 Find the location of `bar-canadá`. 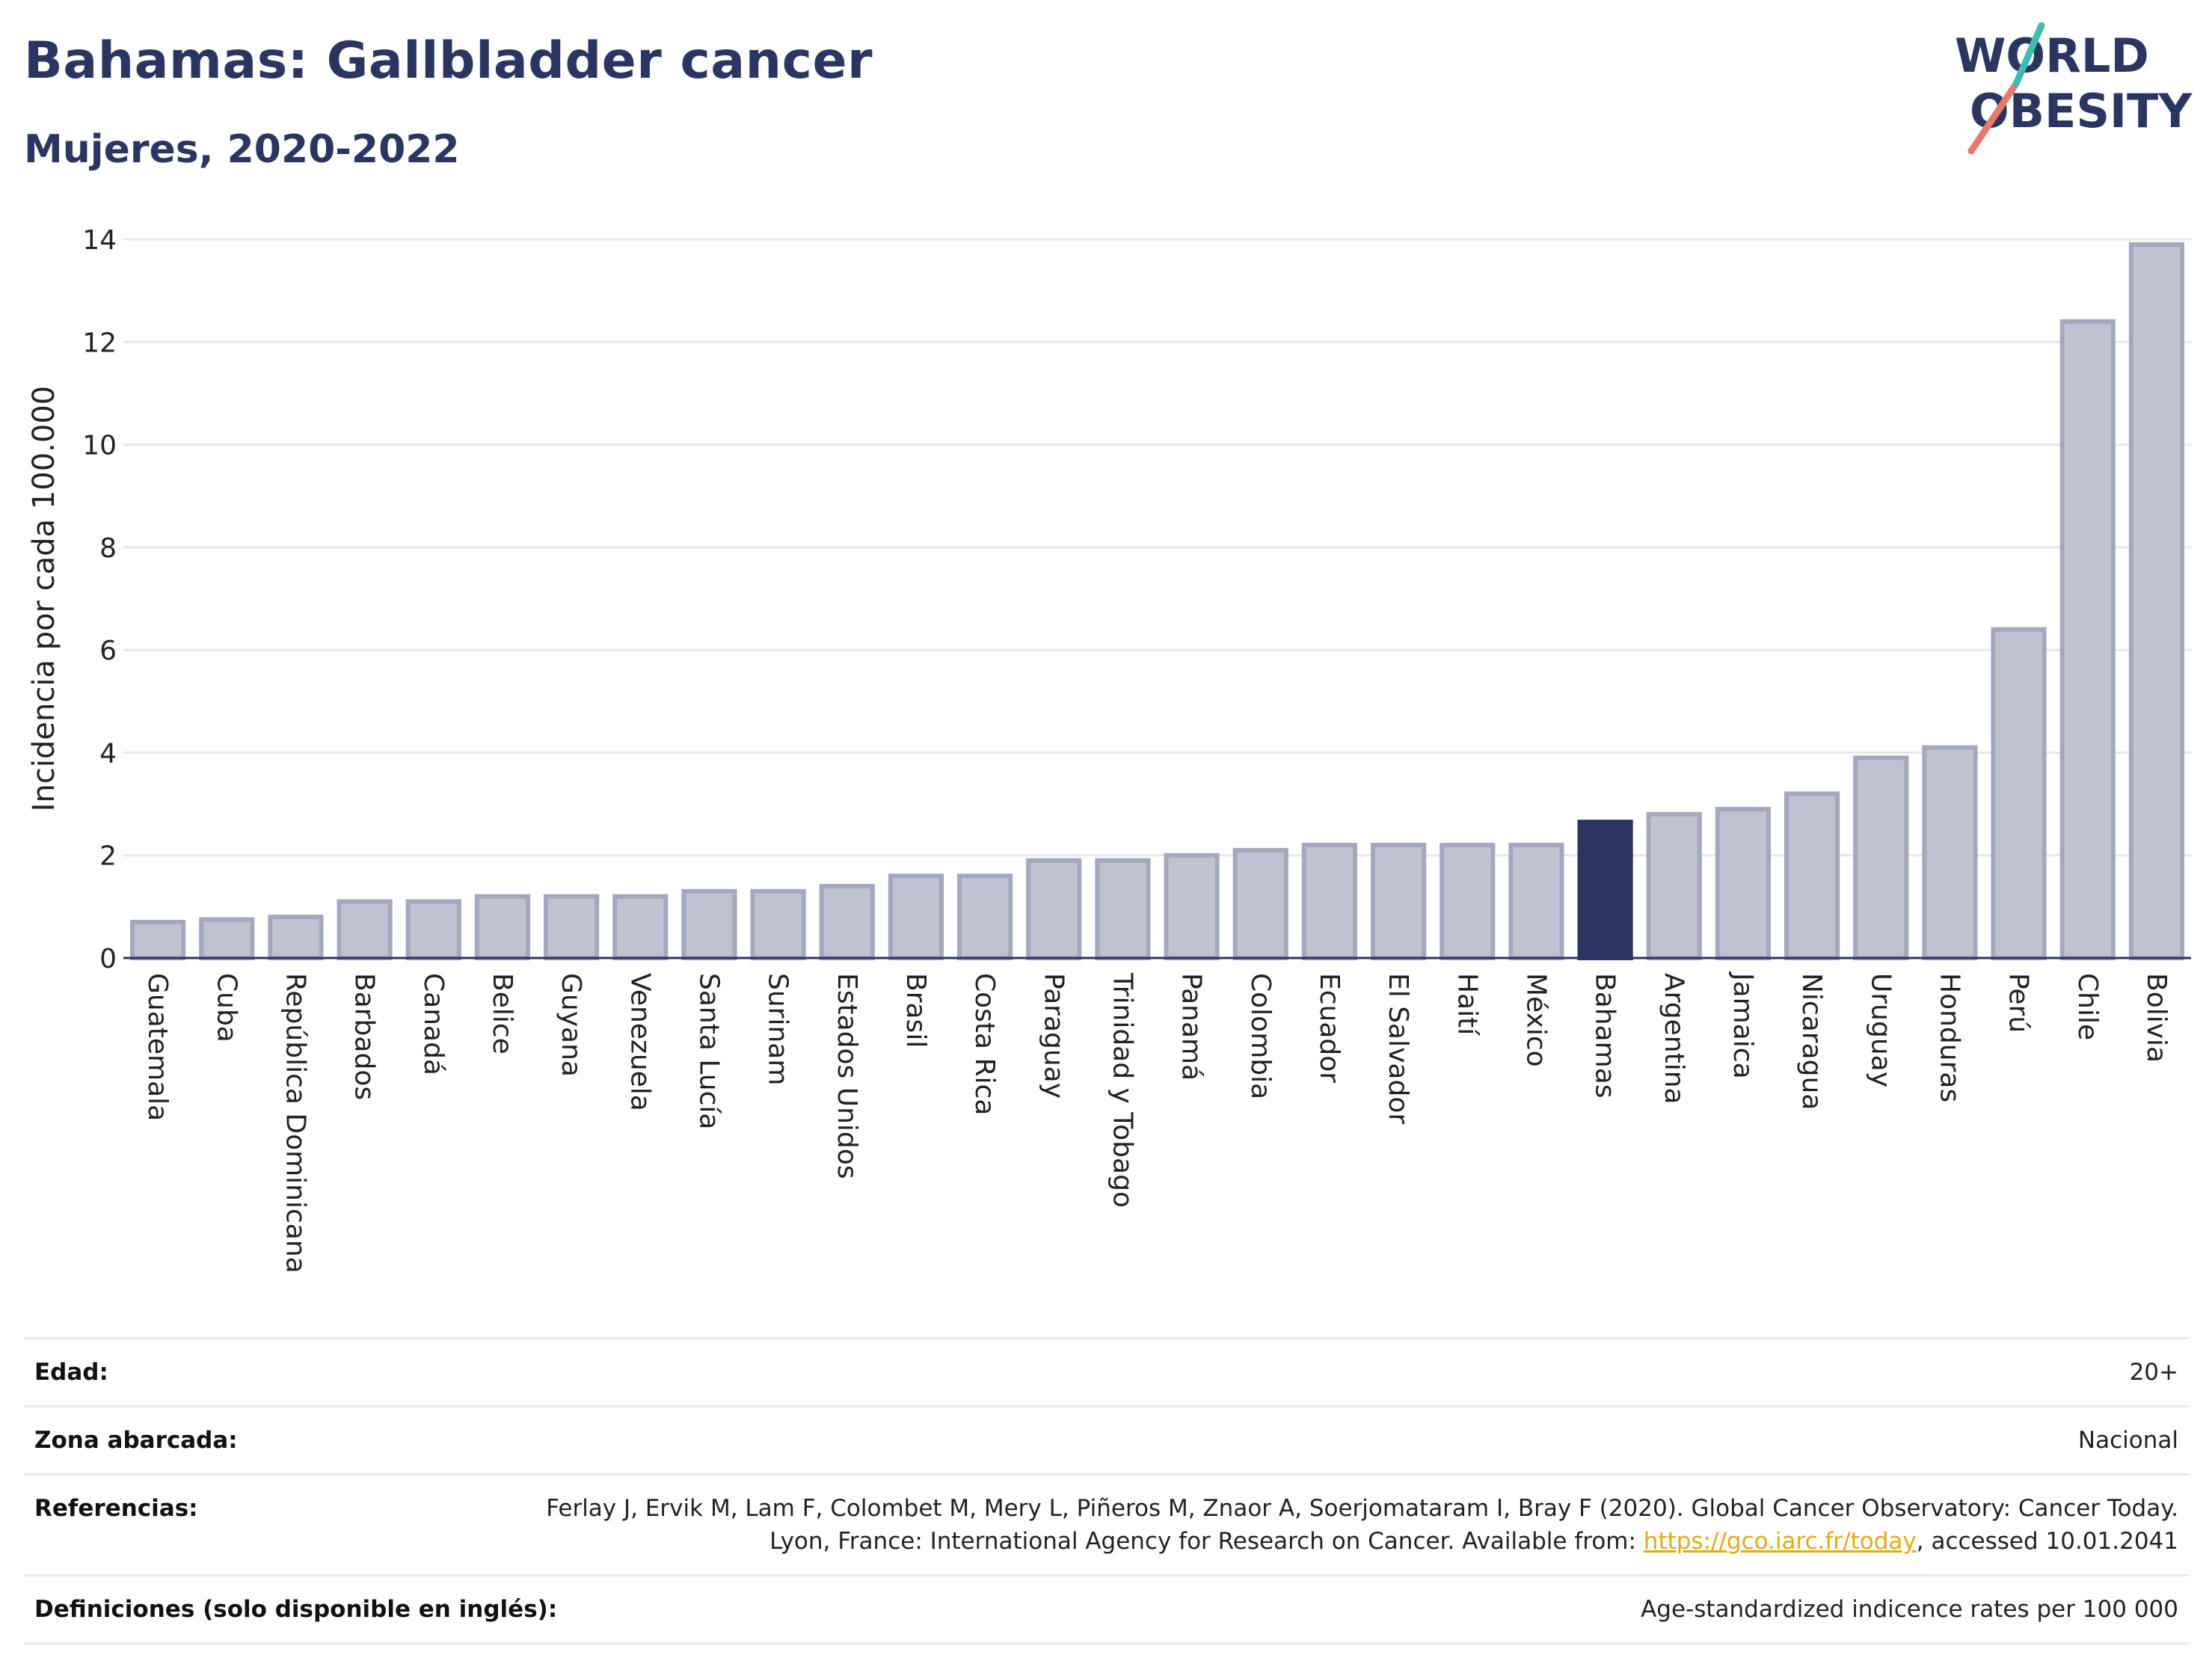

bar-canadá is located at coordinates (433, 929).